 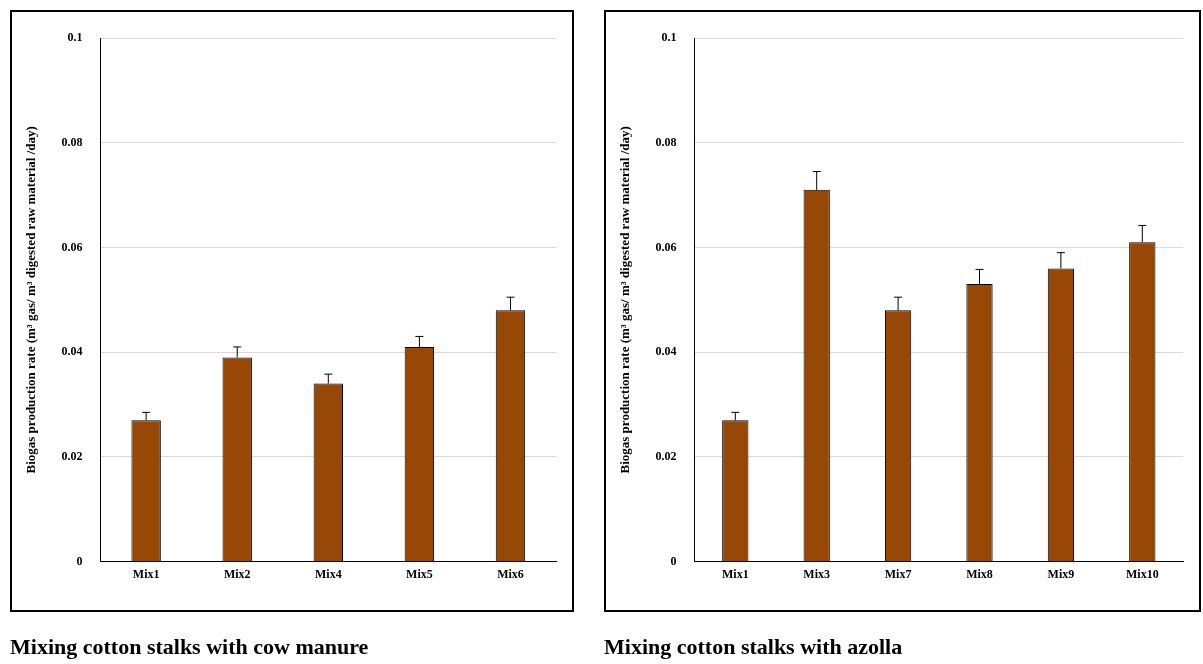 What do you see at coordinates (1142, 573) in the screenshot?
I see `x-tick-label: Mix10` at bounding box center [1142, 573].